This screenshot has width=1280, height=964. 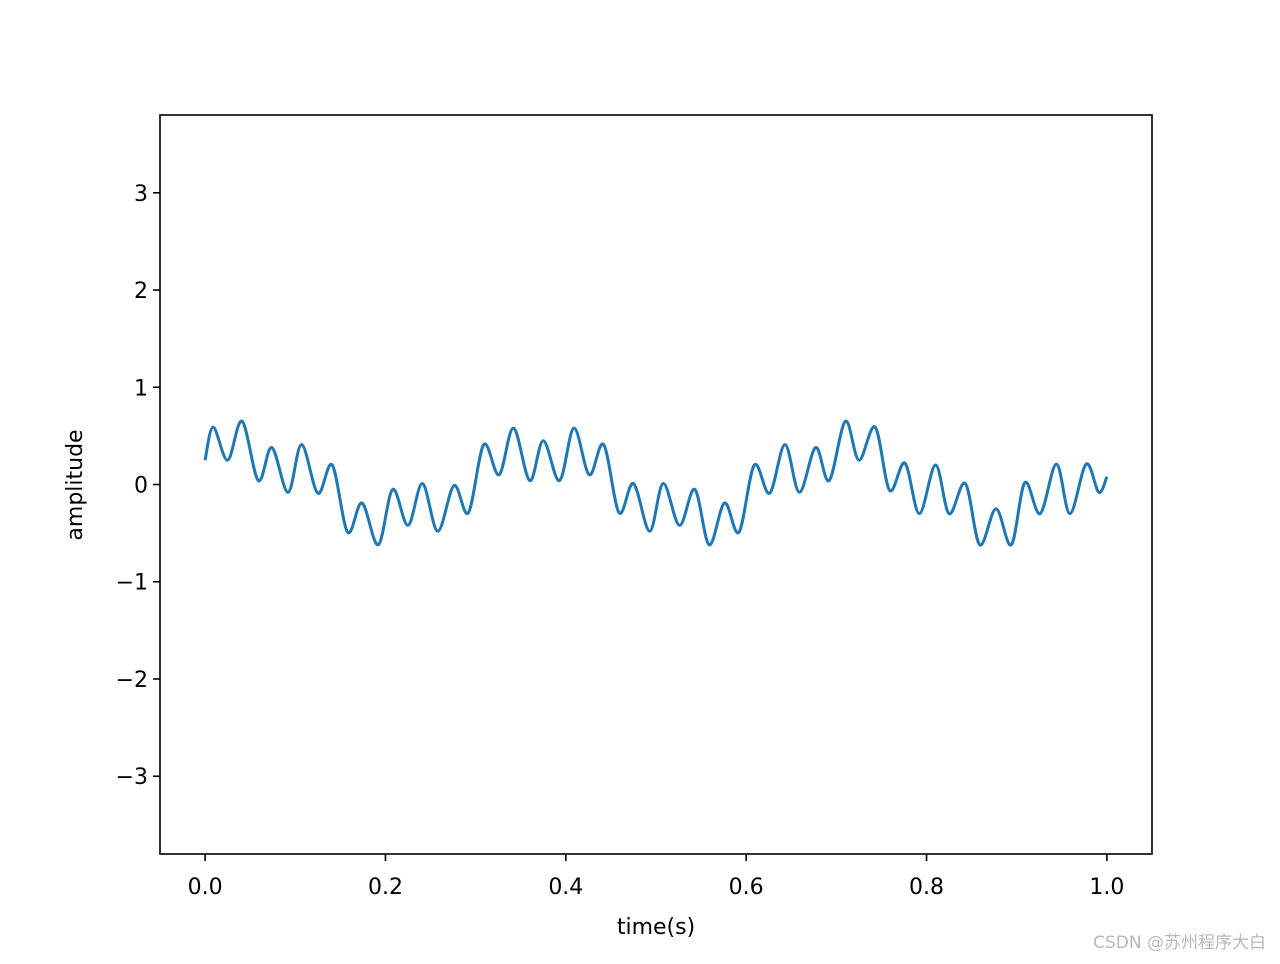 What do you see at coordinates (141, 291) in the screenshot?
I see `y-tick-label: 2` at bounding box center [141, 291].